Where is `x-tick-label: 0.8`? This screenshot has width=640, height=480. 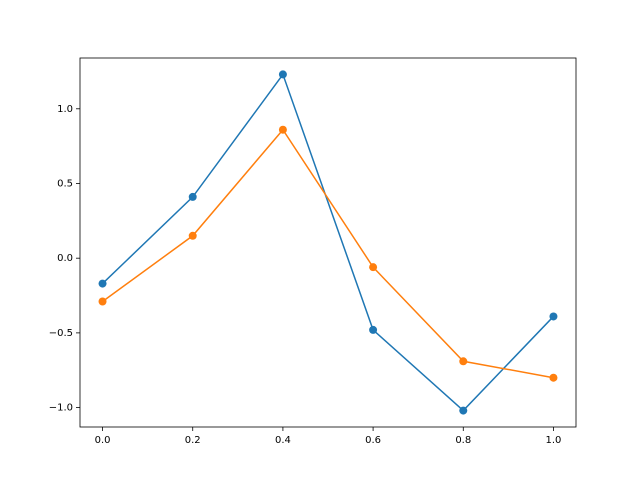
x-tick-label: 0.8 is located at coordinates (463, 440).